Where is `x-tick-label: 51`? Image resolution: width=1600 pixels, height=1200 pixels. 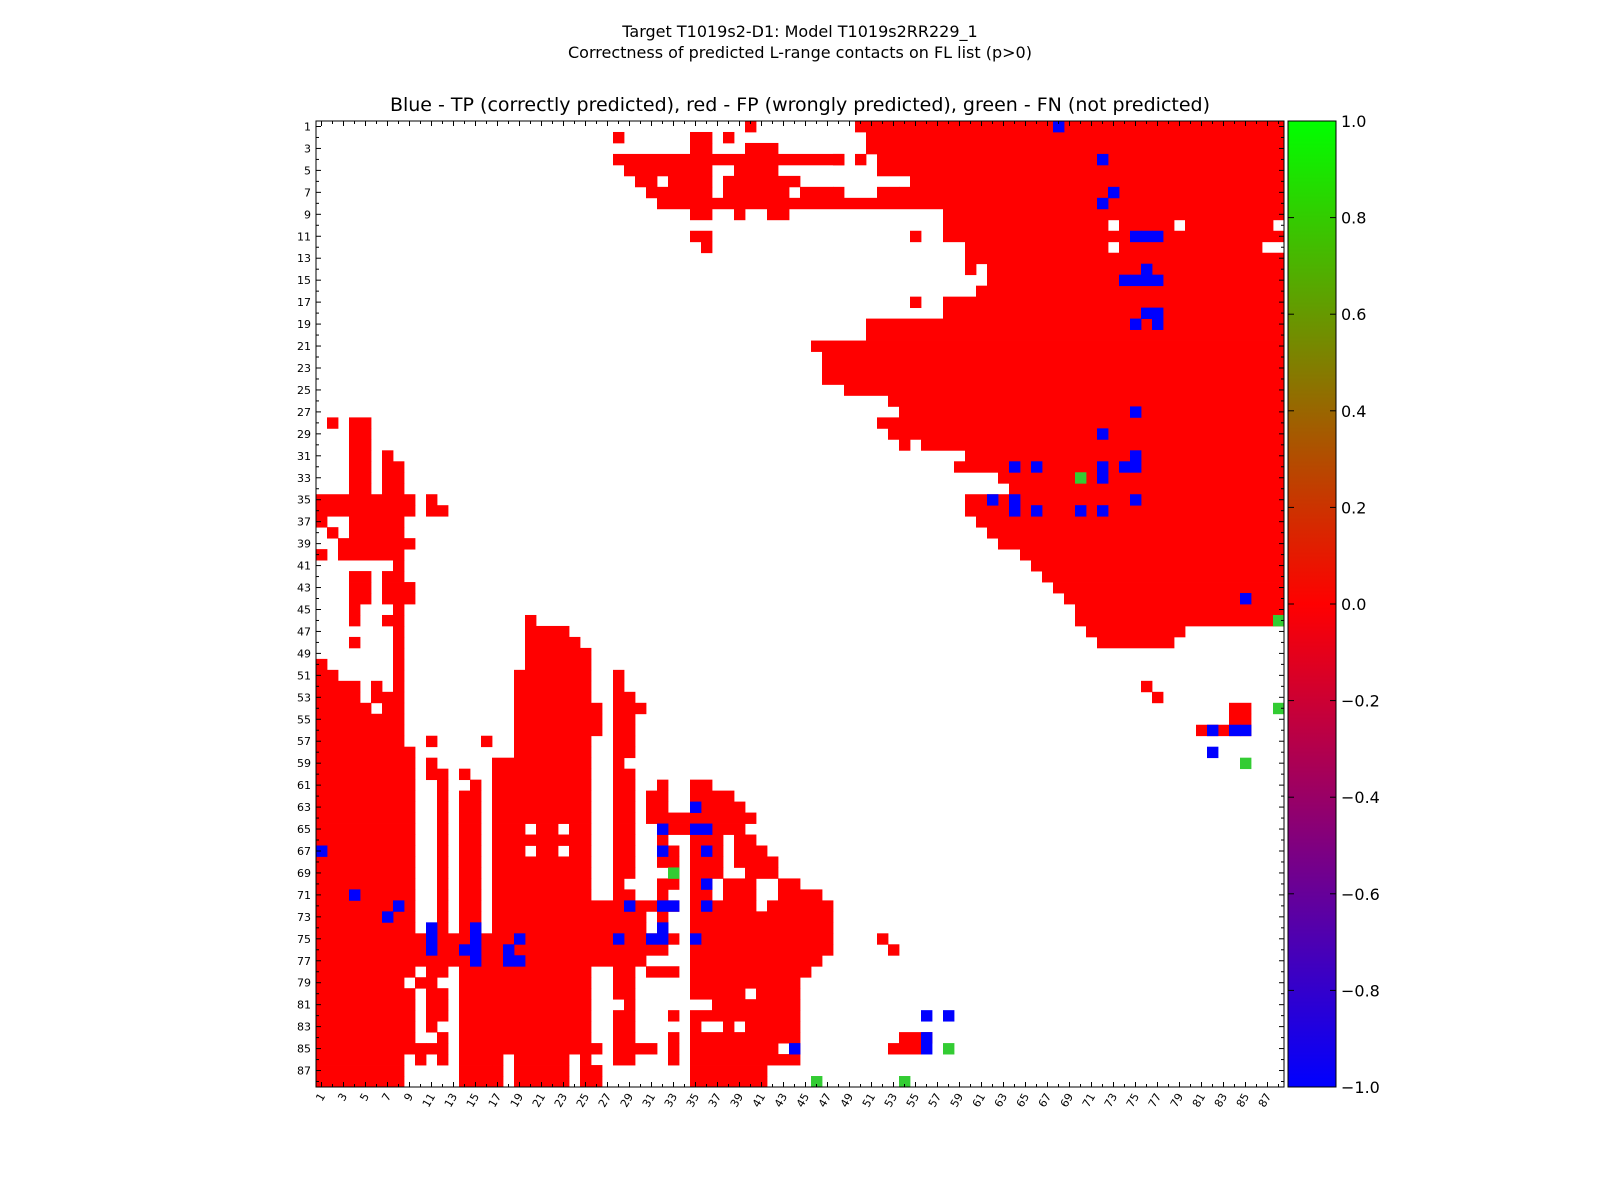 x-tick-label: 51 is located at coordinates (869, 1100).